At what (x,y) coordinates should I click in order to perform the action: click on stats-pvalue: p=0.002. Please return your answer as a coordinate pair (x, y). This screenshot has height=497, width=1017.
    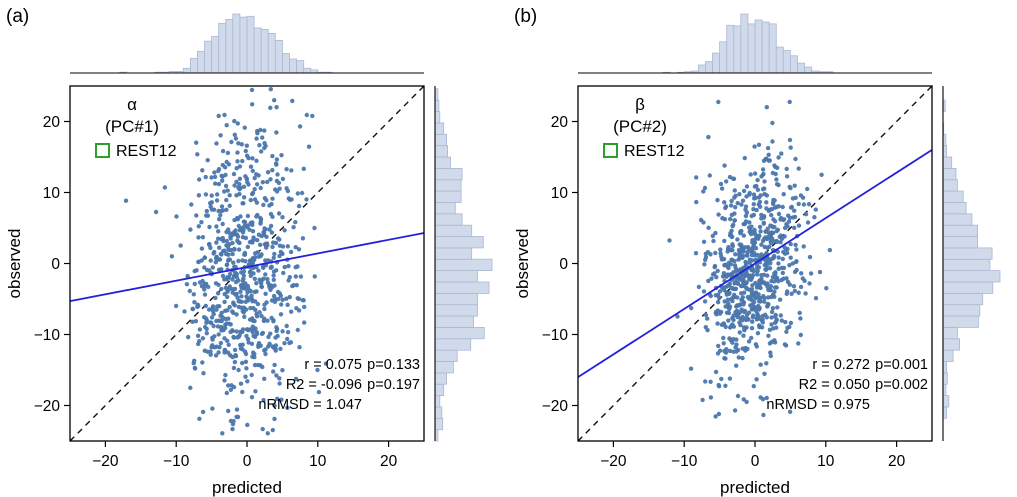
    Looking at the image, I should click on (901, 385).